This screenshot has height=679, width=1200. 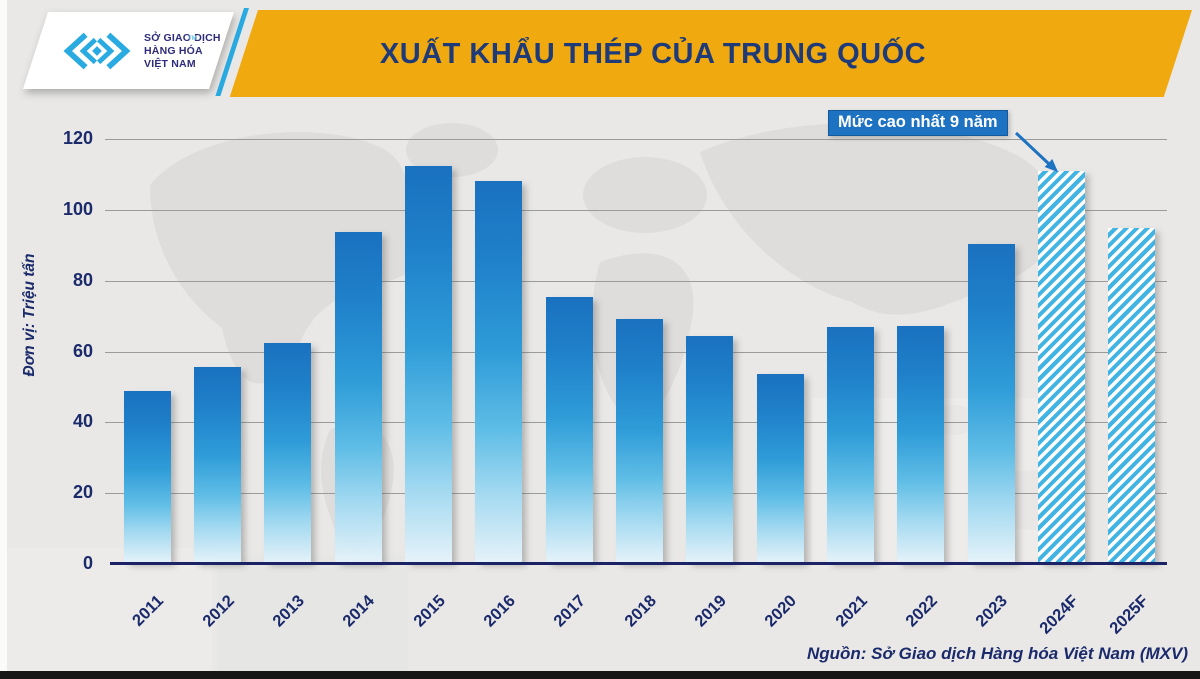 What do you see at coordinates (710, 450) in the screenshot?
I see `bar-2019` at bounding box center [710, 450].